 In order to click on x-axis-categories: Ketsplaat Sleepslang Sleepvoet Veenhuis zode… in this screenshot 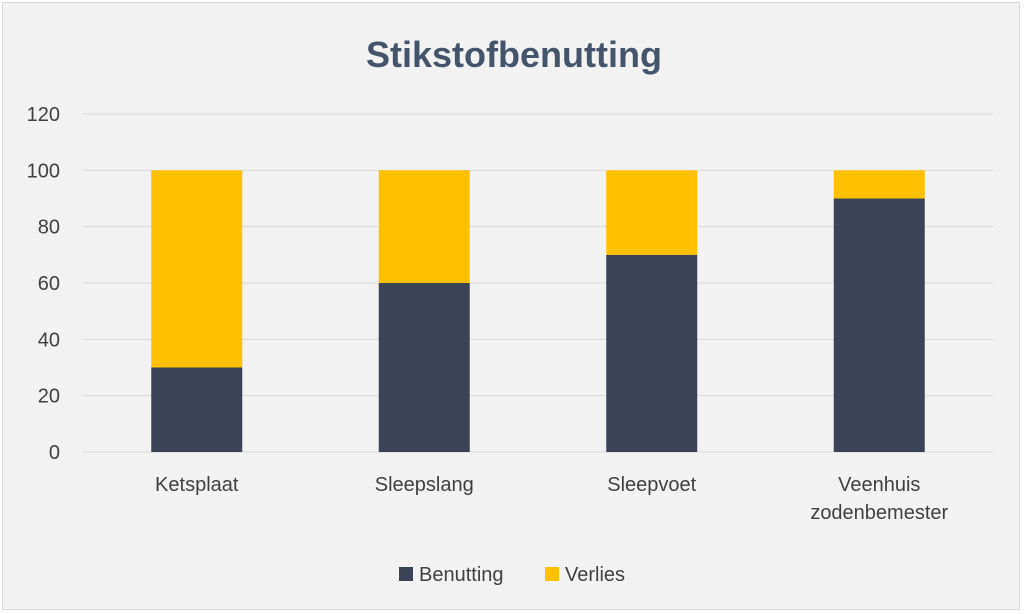, I will do `click(551, 499)`.